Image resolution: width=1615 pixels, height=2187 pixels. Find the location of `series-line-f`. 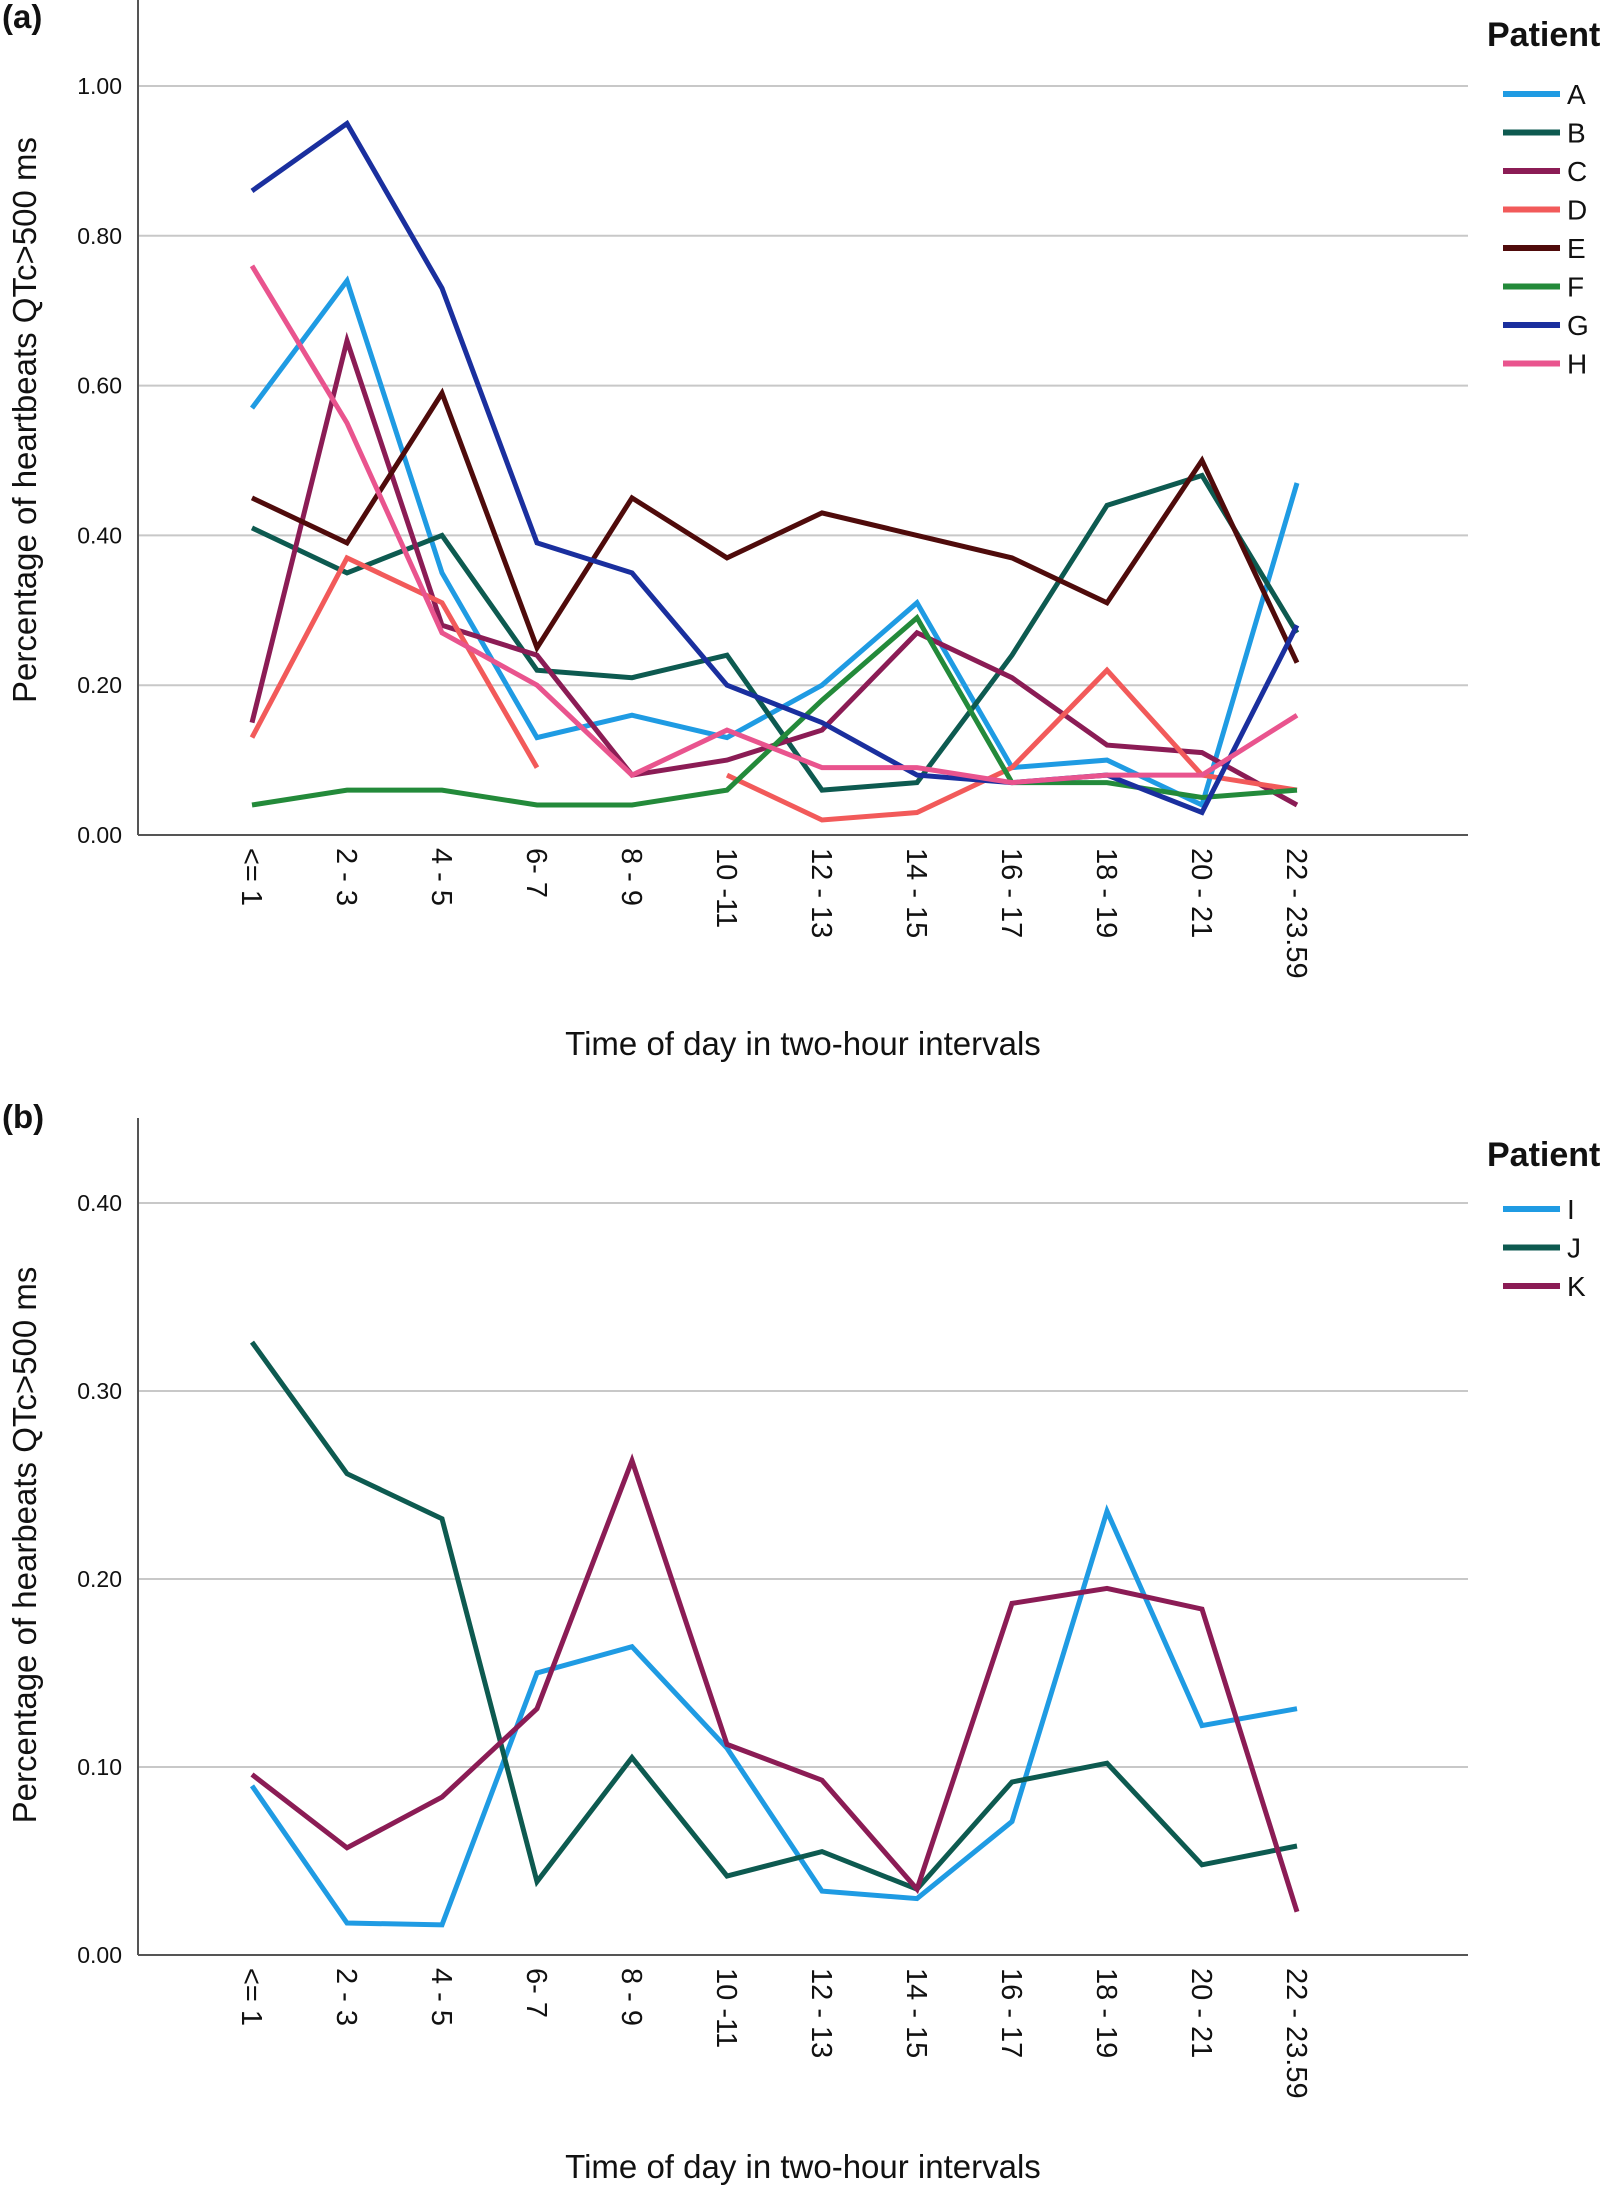

series-line-f is located at coordinates (774, 710).